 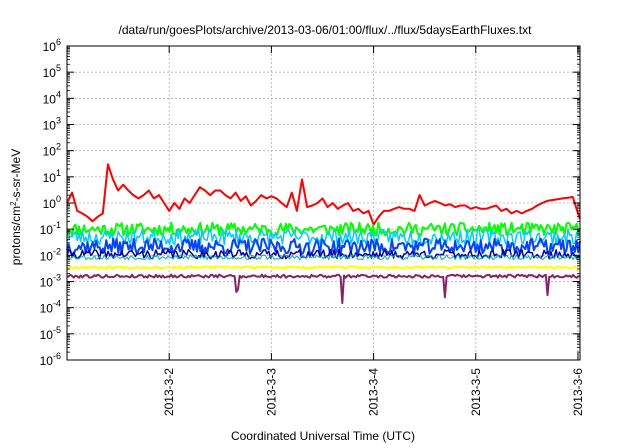 What do you see at coordinates (50, 307) in the screenshot?
I see `y-tick-label: 10⁻⁴` at bounding box center [50, 307].